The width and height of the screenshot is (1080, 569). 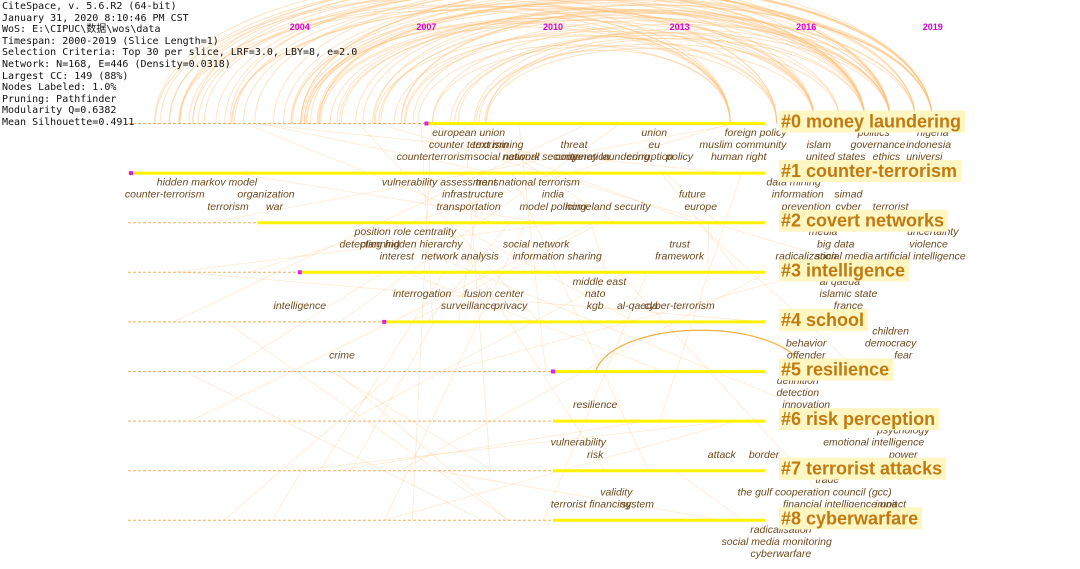 I want to click on term-label: validity, so click(x=616, y=492).